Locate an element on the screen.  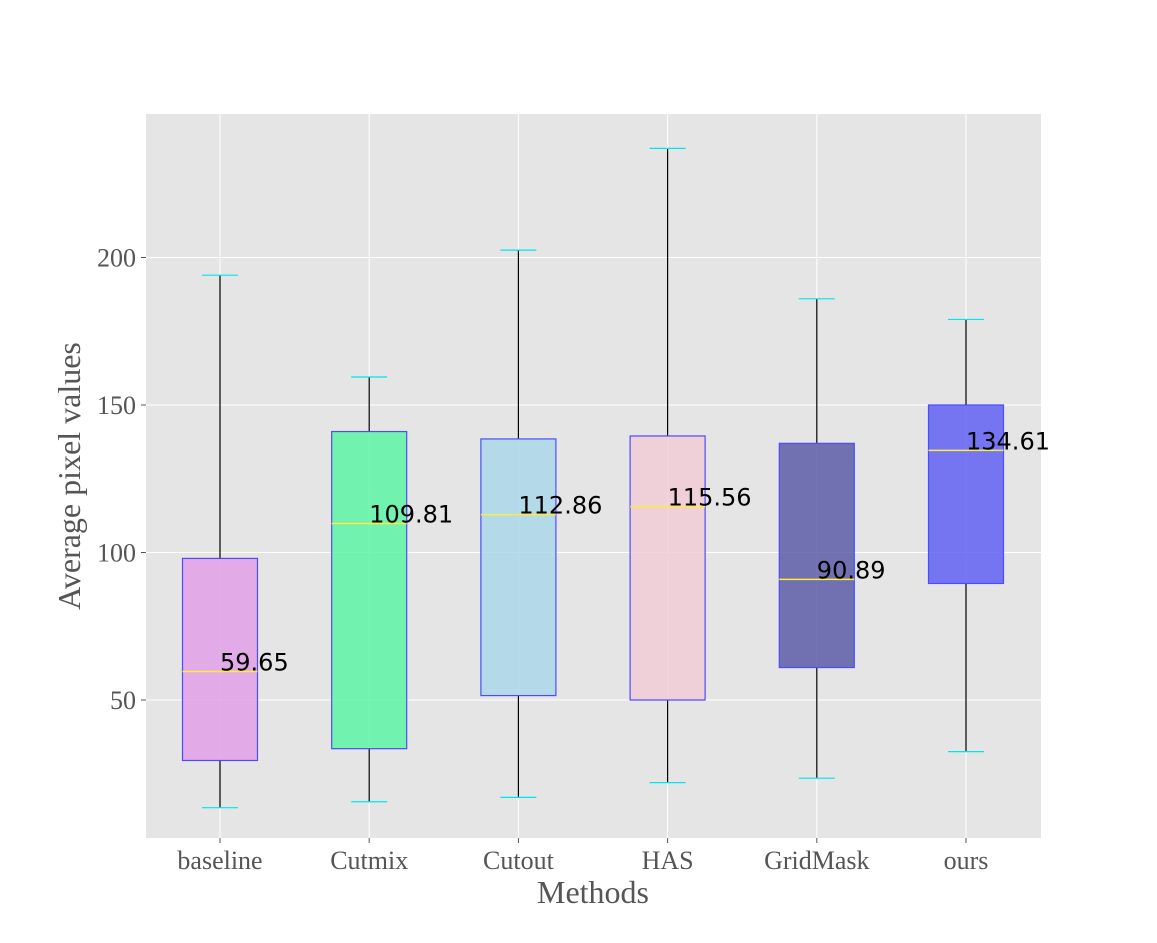
y-tick-label: 150 is located at coordinates (116, 405).